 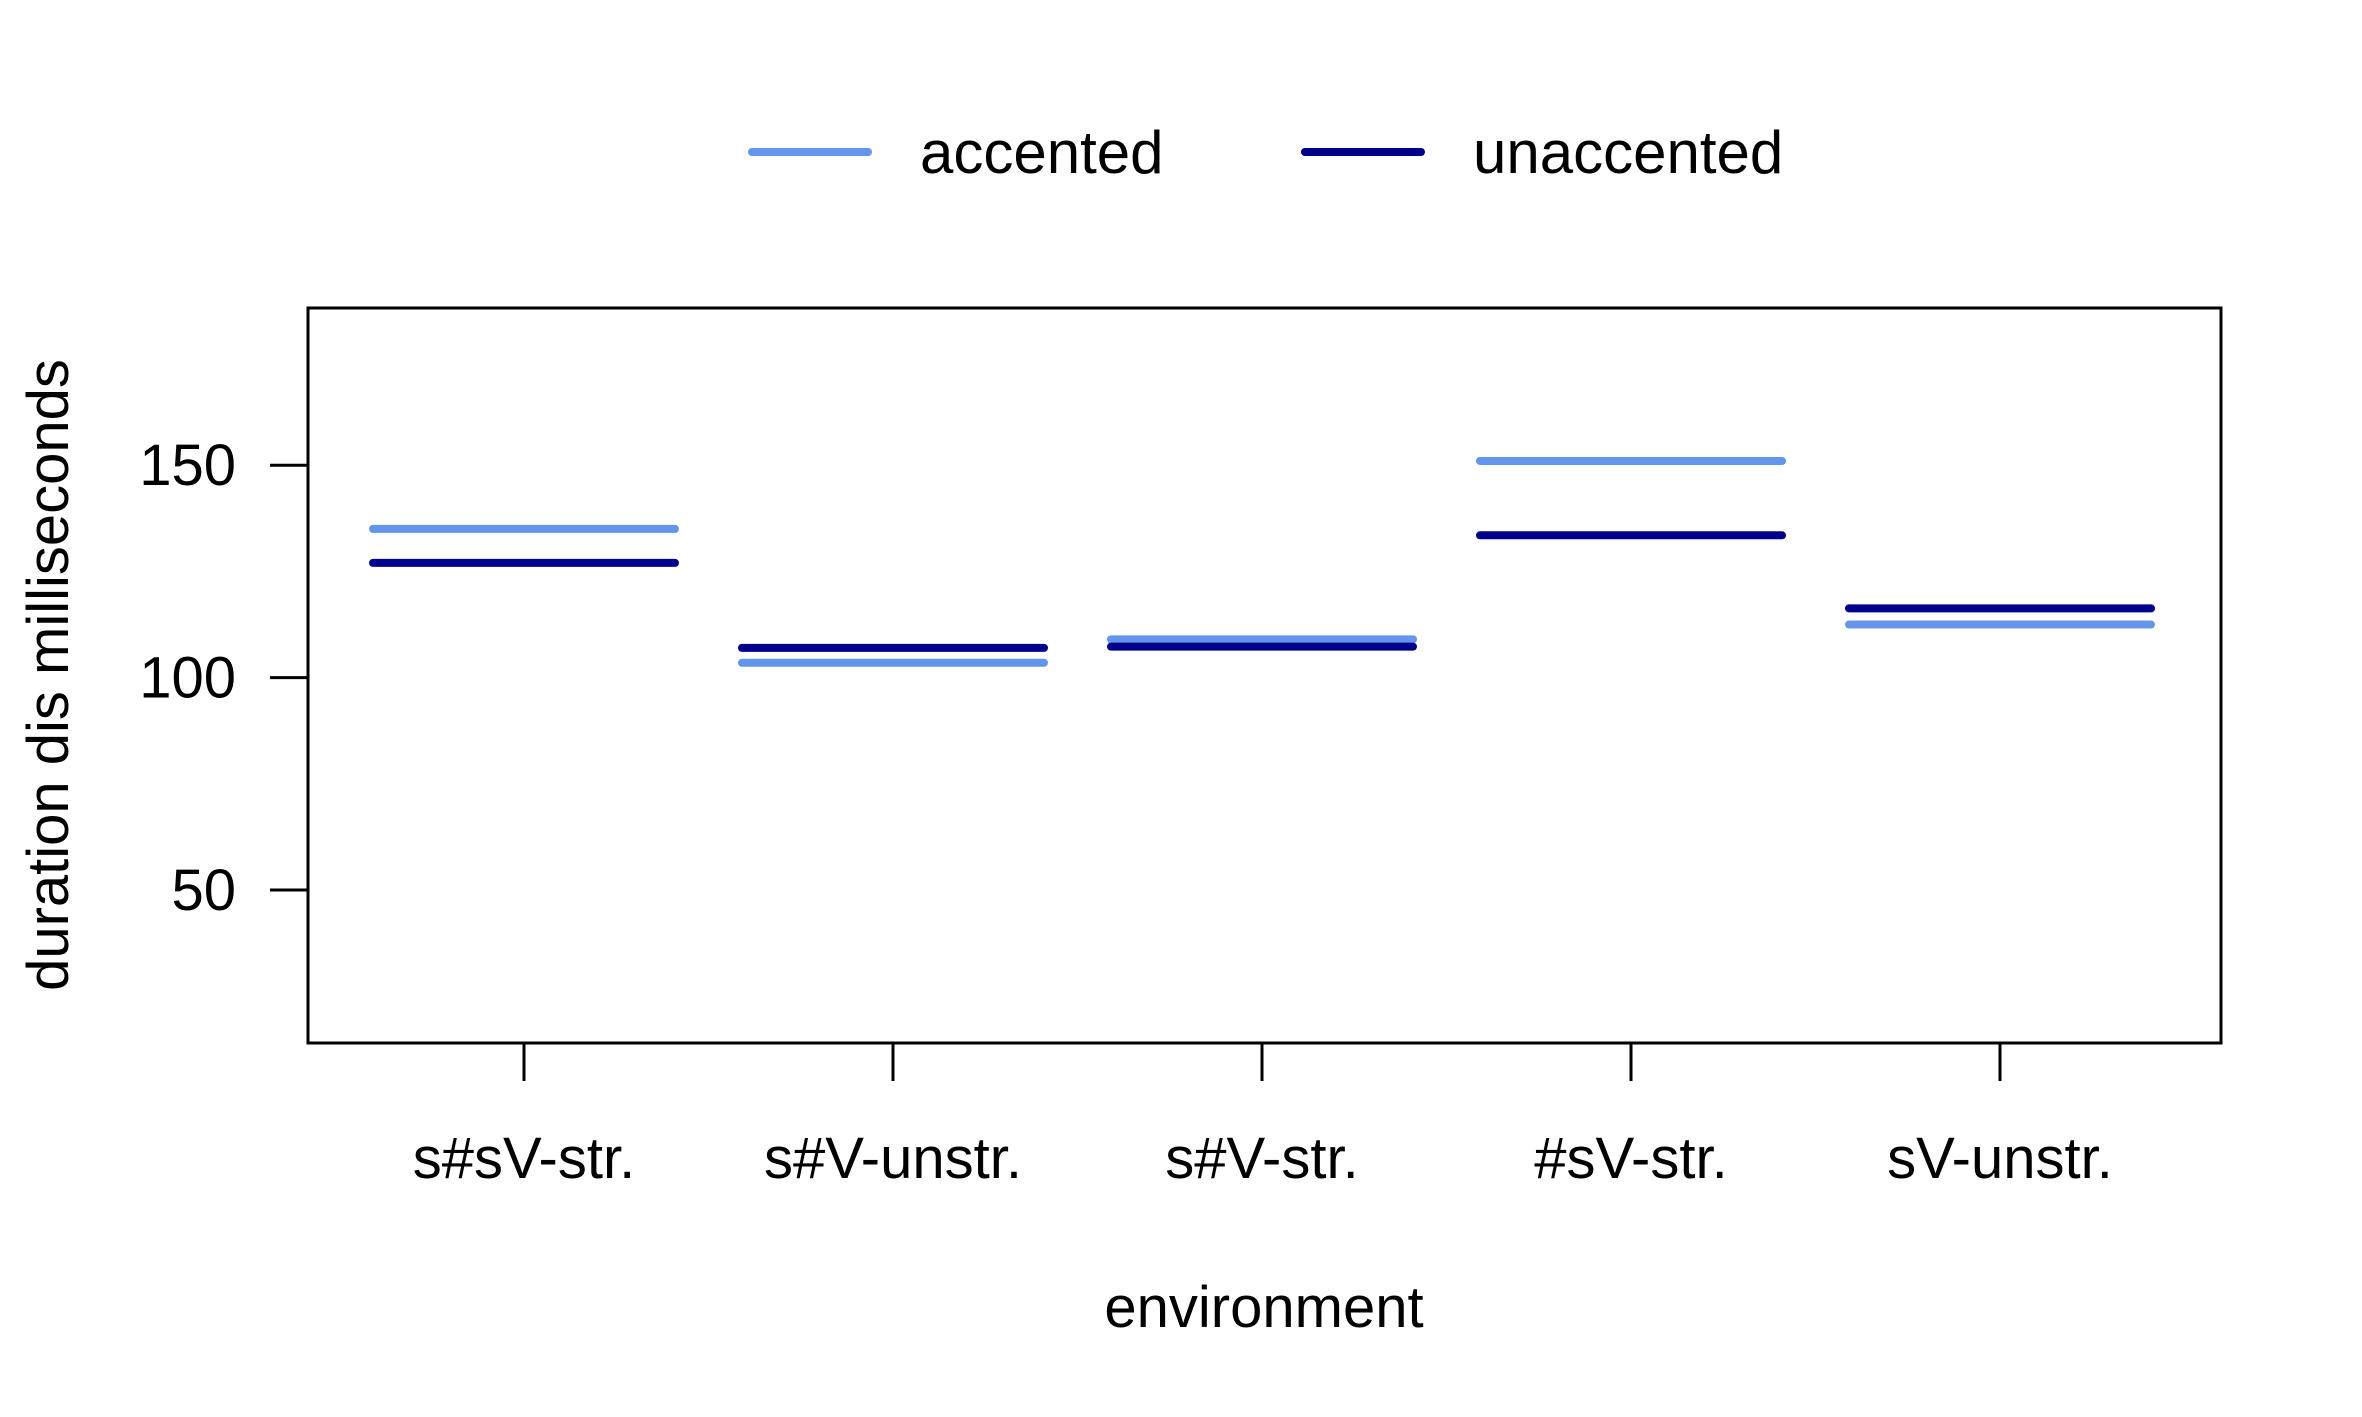 I want to click on legend-label: unaccented, so click(x=1628, y=152).